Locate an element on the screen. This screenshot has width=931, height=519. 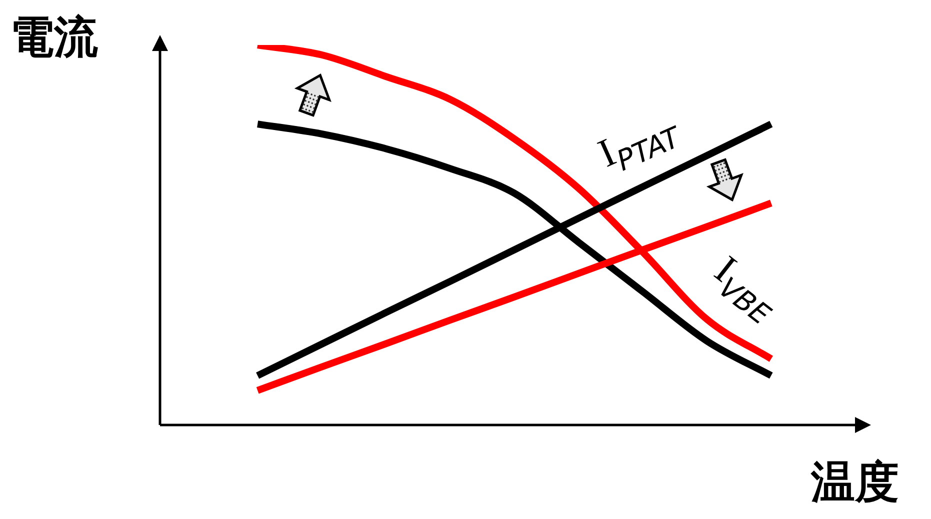
y-axis-title: 電流 is located at coordinates (54, 38).